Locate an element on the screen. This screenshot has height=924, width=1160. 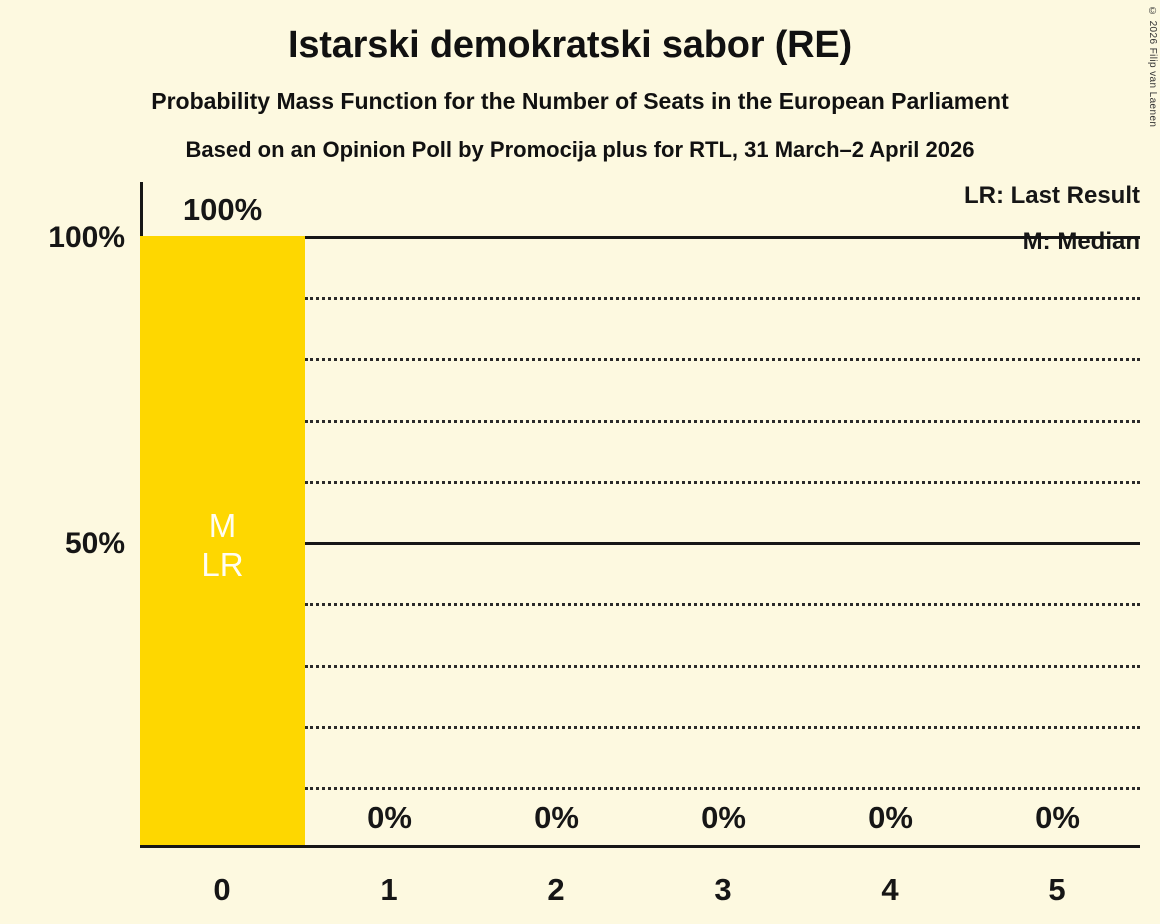
bar-marker-last-result: LR is located at coordinates (222, 564).